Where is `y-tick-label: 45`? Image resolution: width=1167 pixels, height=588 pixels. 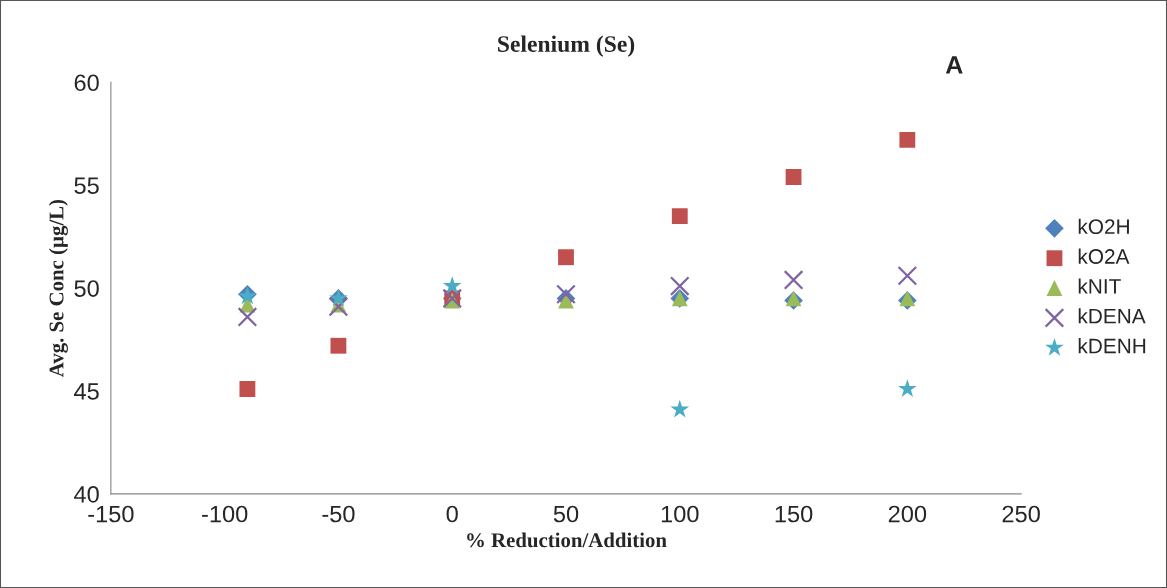 y-tick-label: 45 is located at coordinates (86, 391).